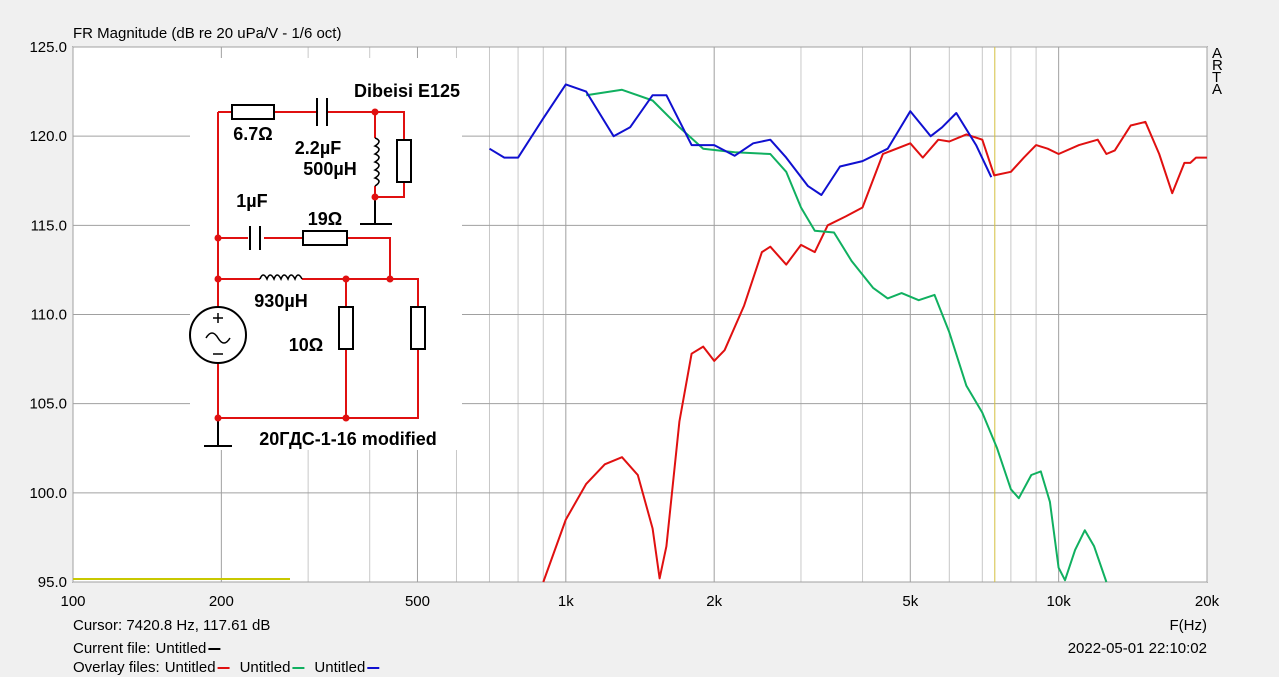 Image resolution: width=1279 pixels, height=677 pixels. I want to click on y-tick-label: 115.0, so click(49, 225).